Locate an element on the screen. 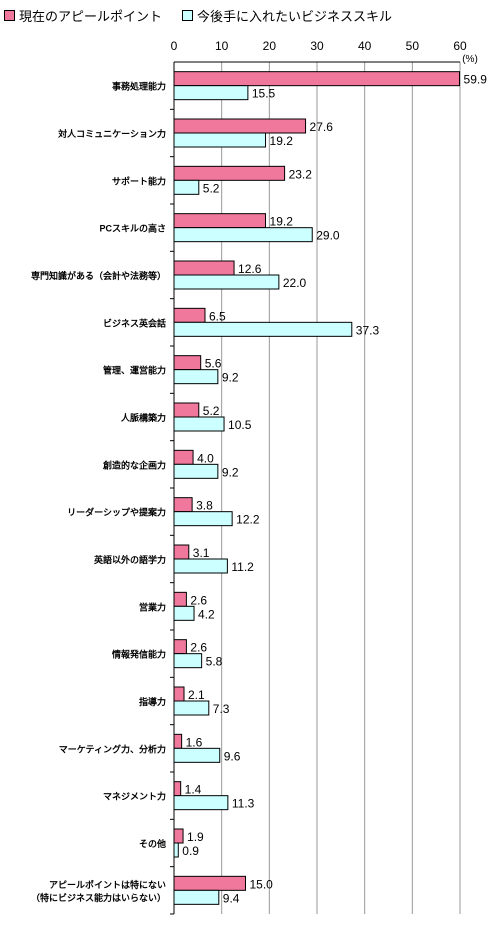 This screenshot has width=488, height=931. category-label: 営業力 is located at coordinates (152, 606).